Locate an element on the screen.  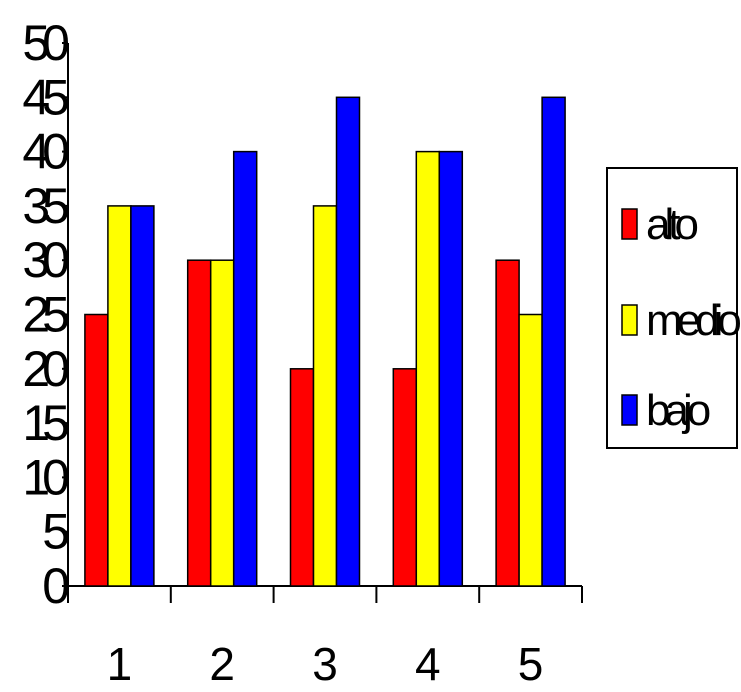
x-axis: 1 2 3 4 5 is located at coordinates (325, 637).